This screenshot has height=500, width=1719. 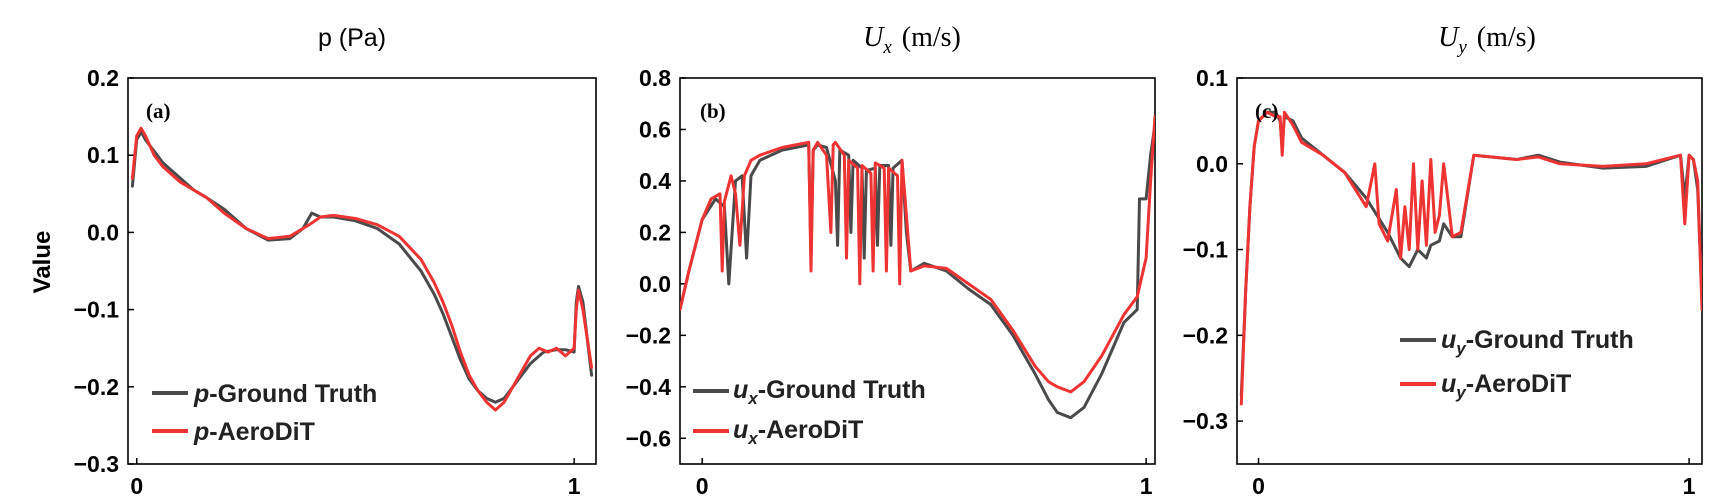 I want to click on y-tick-label-a-3: −0.1, so click(x=97, y=310).